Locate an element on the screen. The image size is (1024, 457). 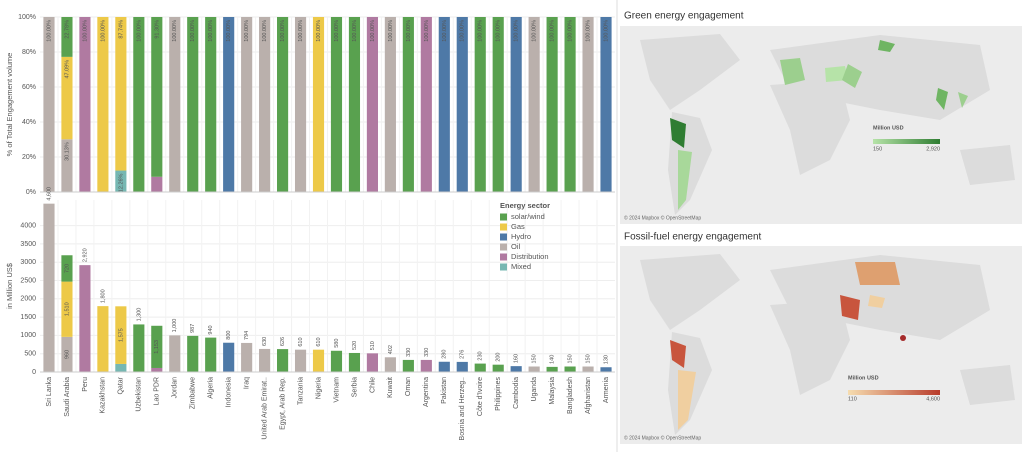
y-tick-label: 20% is located at coordinates (29, 157).